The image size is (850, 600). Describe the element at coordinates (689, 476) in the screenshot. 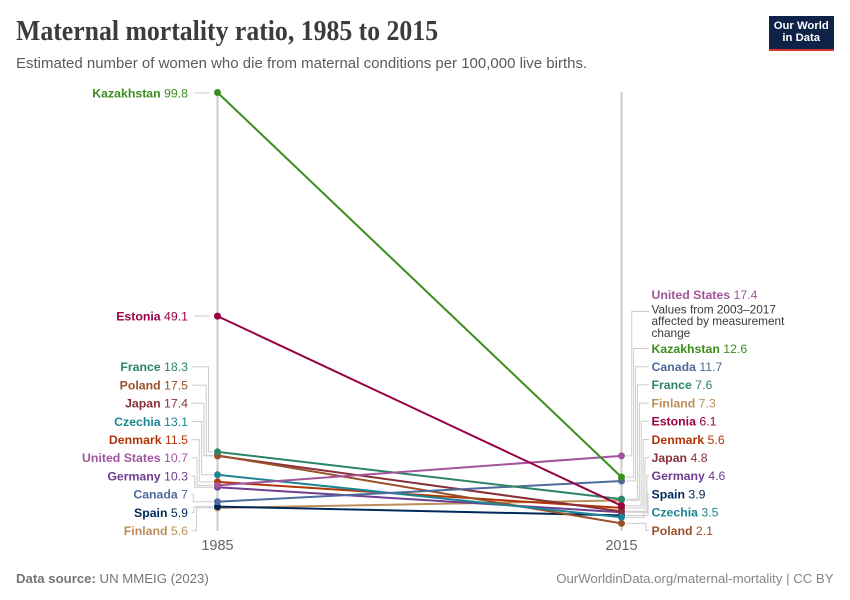

I see `svg-text: Germany 4.6` at that location.